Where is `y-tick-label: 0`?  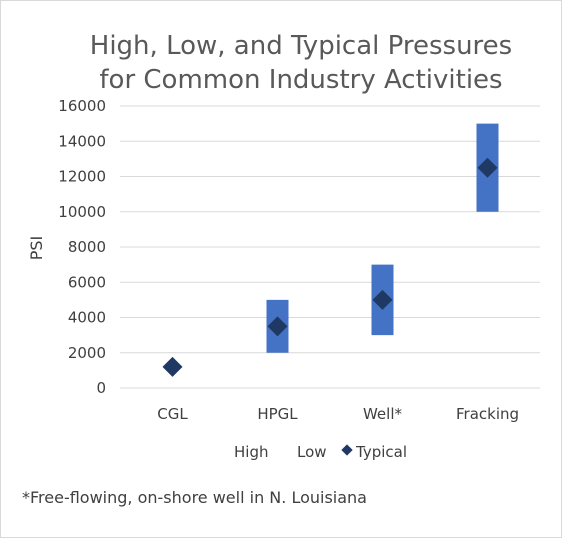
y-tick-label: 0 is located at coordinates (101, 388).